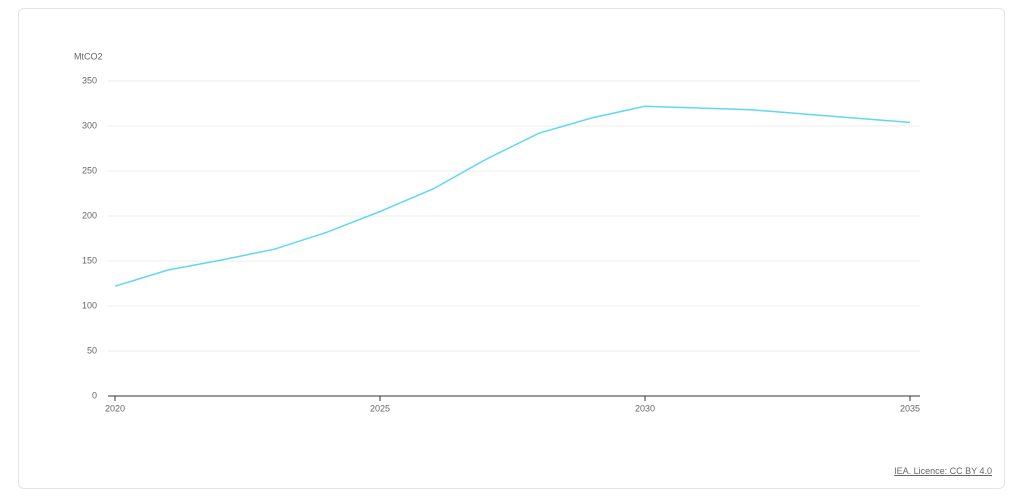 Image resolution: width=1024 pixels, height=499 pixels. What do you see at coordinates (89, 125) in the screenshot?
I see `y-tick-label: 300` at bounding box center [89, 125].